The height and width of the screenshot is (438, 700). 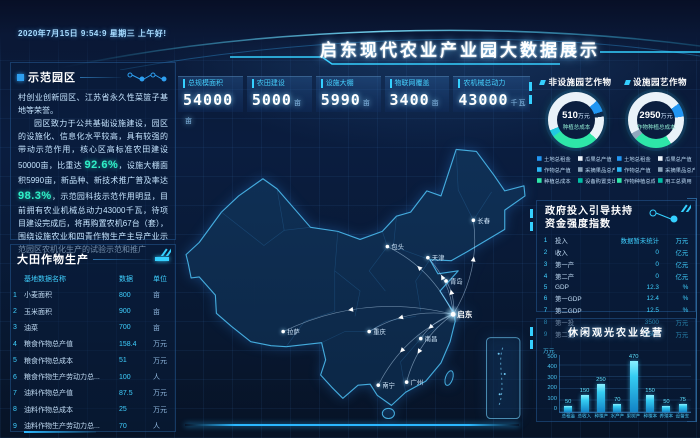 I want to click on divider-line, so click(x=100, y=77).